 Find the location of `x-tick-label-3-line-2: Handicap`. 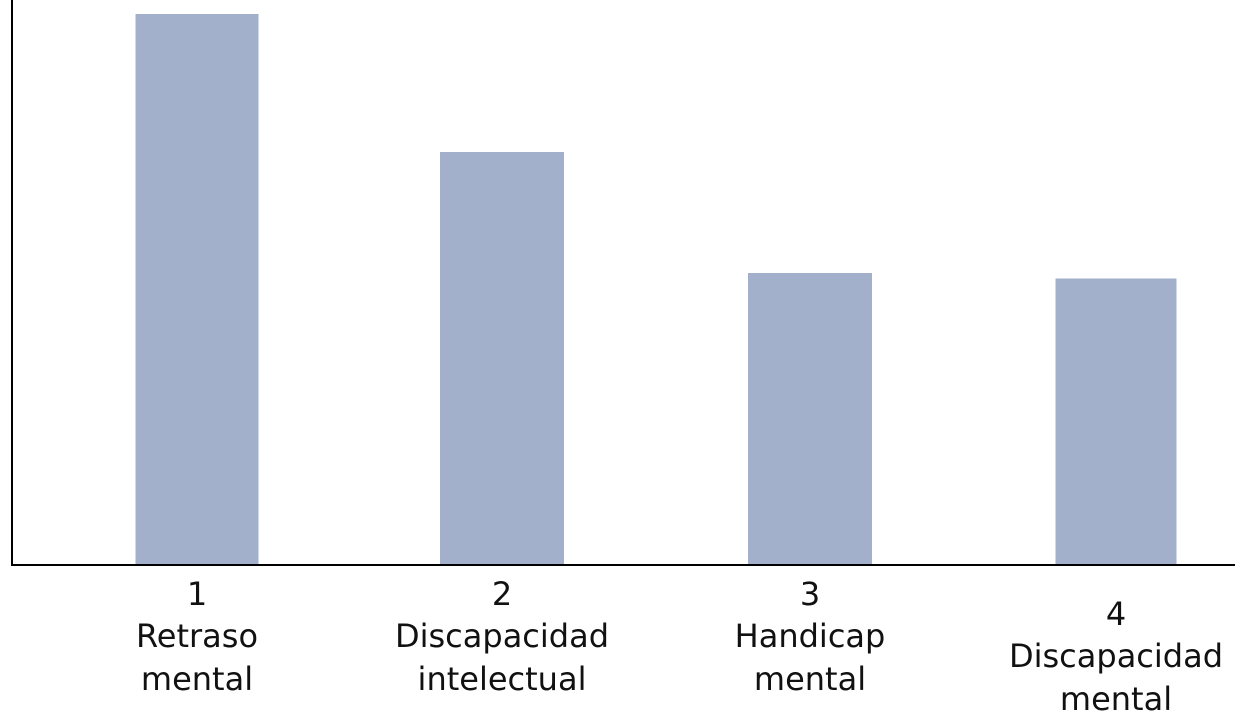

x-tick-label-3-line-2: Handicap is located at coordinates (810, 636).